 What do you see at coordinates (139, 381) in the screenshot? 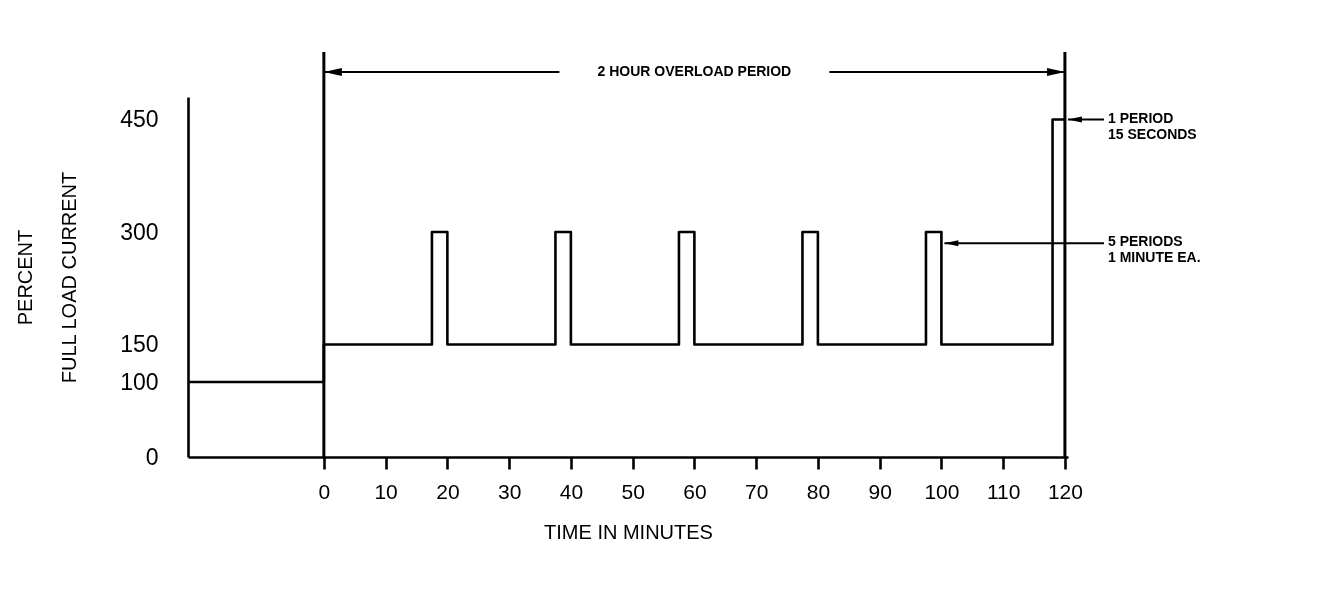
I see `y-tick-label: 100` at bounding box center [139, 381].